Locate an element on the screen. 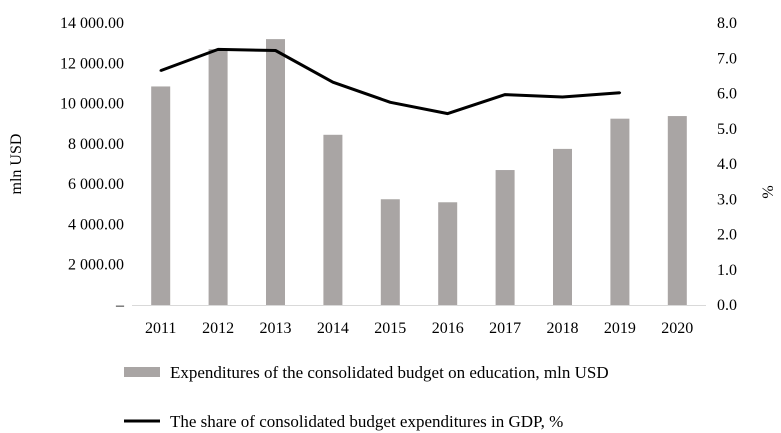 This screenshot has height=433, width=781. bar-2014 is located at coordinates (332, 220).